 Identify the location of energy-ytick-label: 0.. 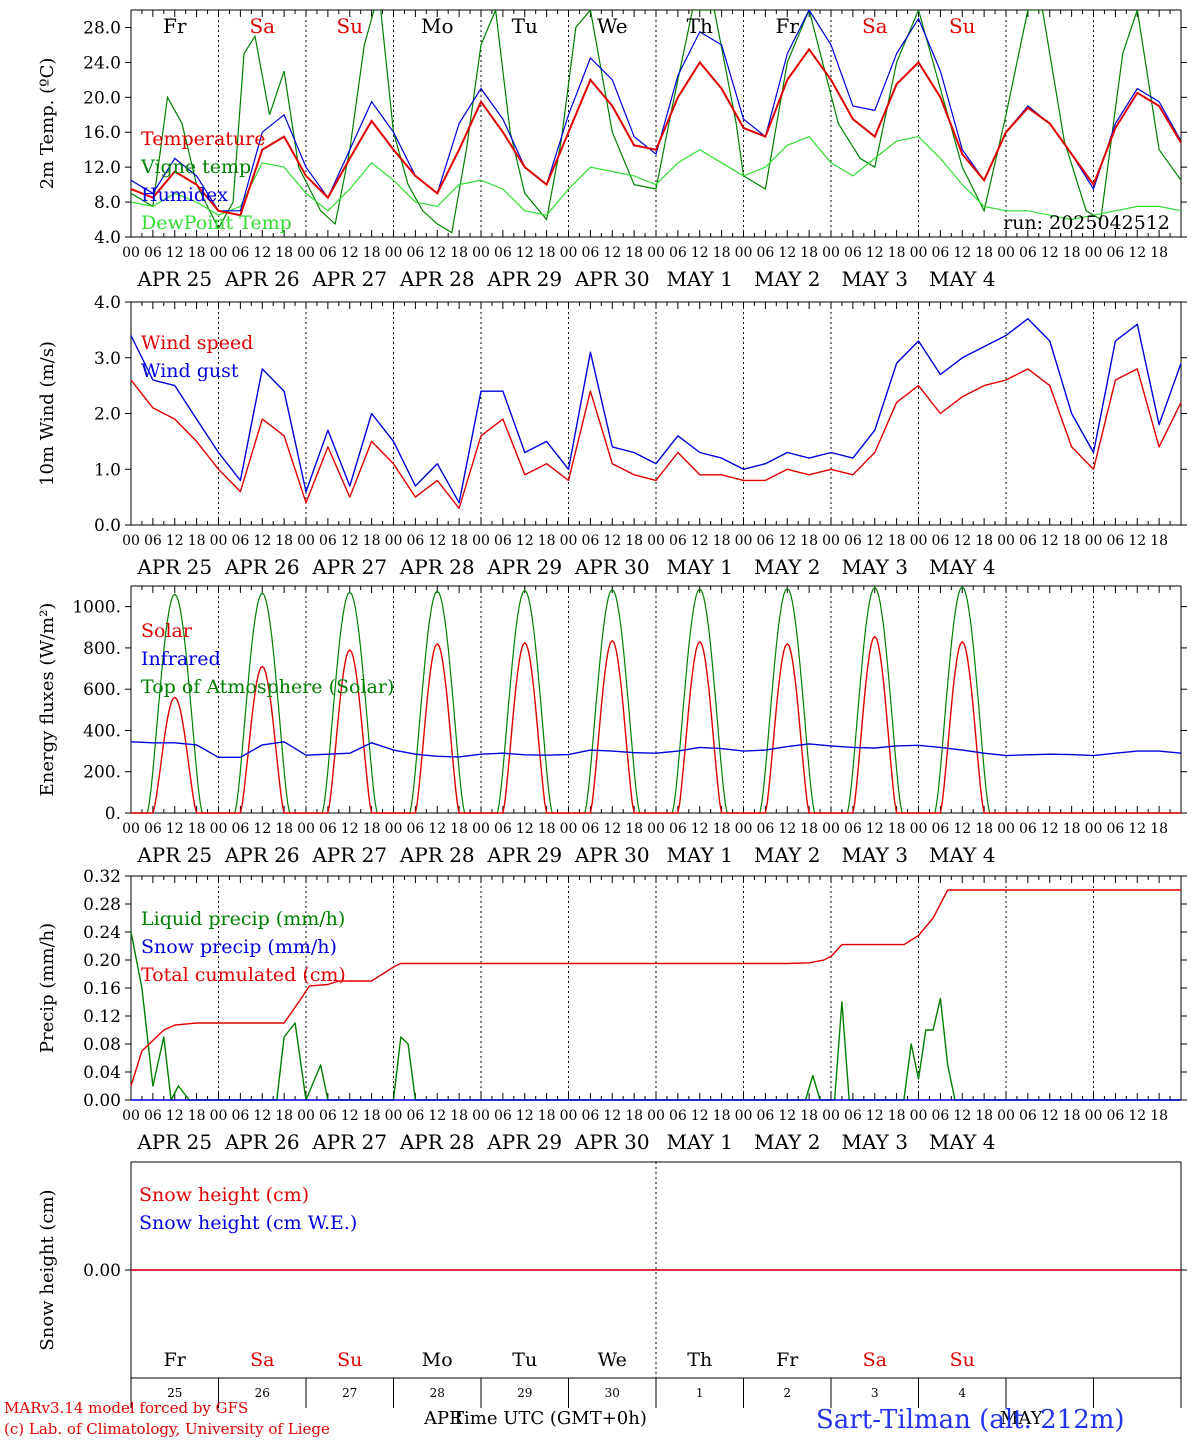
(113, 814).